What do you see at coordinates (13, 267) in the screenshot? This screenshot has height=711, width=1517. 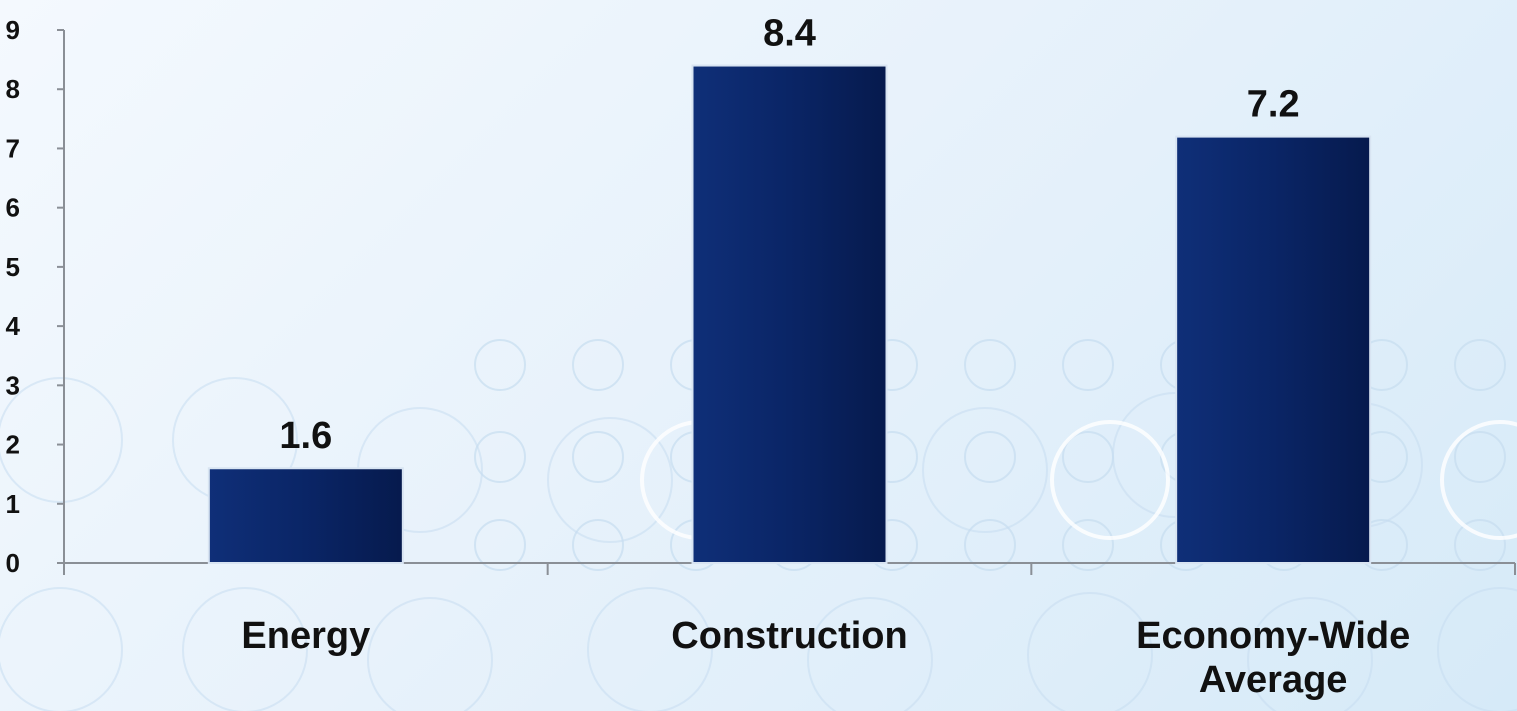 I see `y-tick-label: 5` at bounding box center [13, 267].